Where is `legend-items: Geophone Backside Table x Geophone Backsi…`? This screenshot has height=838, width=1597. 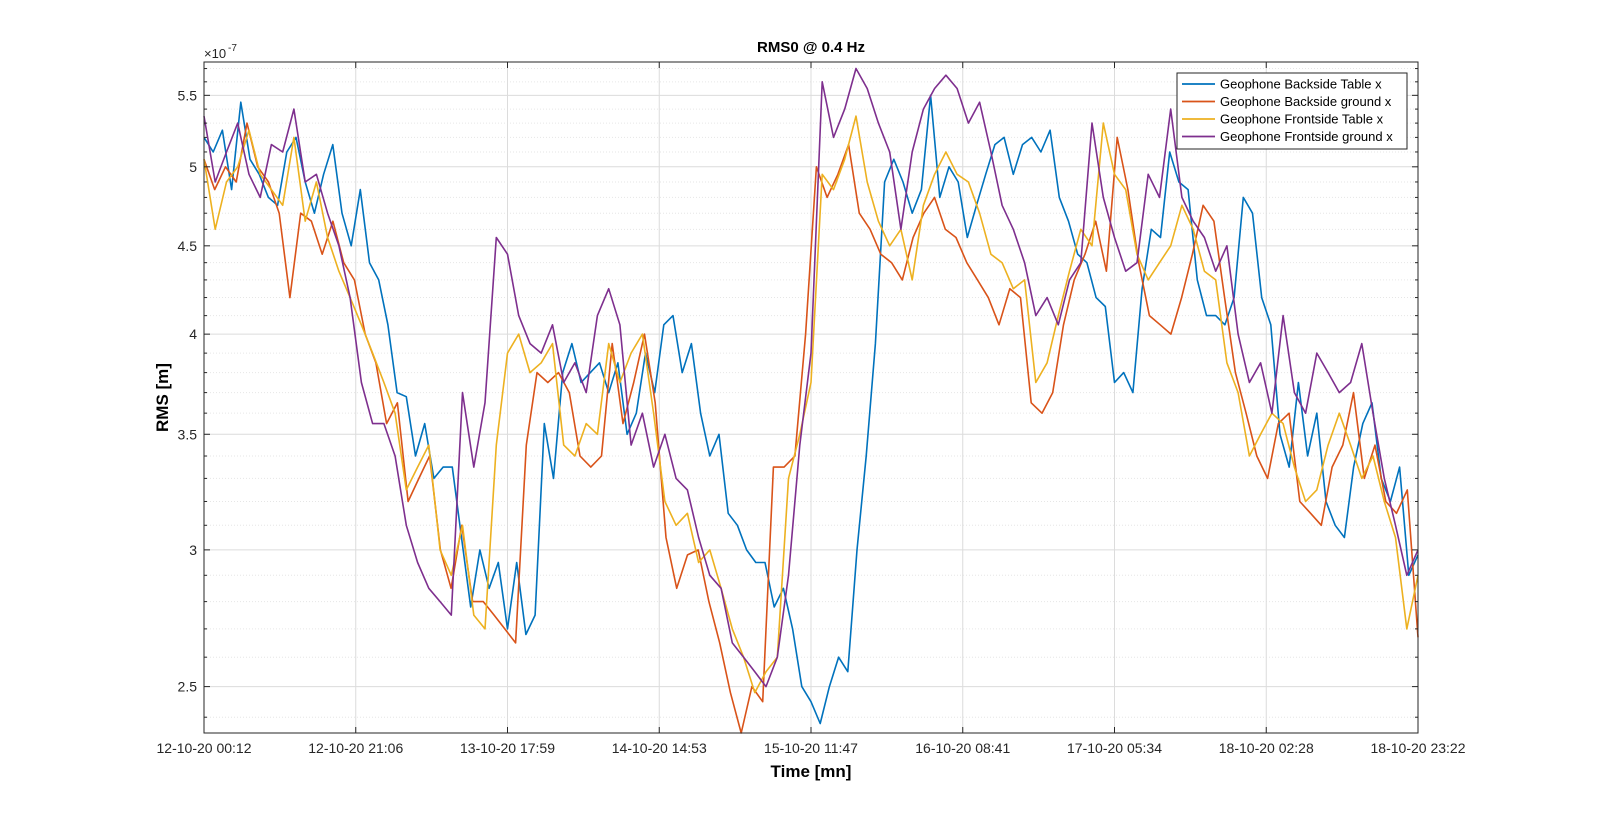
legend-items: Geophone Backside Table x Geophone Backsi… is located at coordinates (1287, 110).